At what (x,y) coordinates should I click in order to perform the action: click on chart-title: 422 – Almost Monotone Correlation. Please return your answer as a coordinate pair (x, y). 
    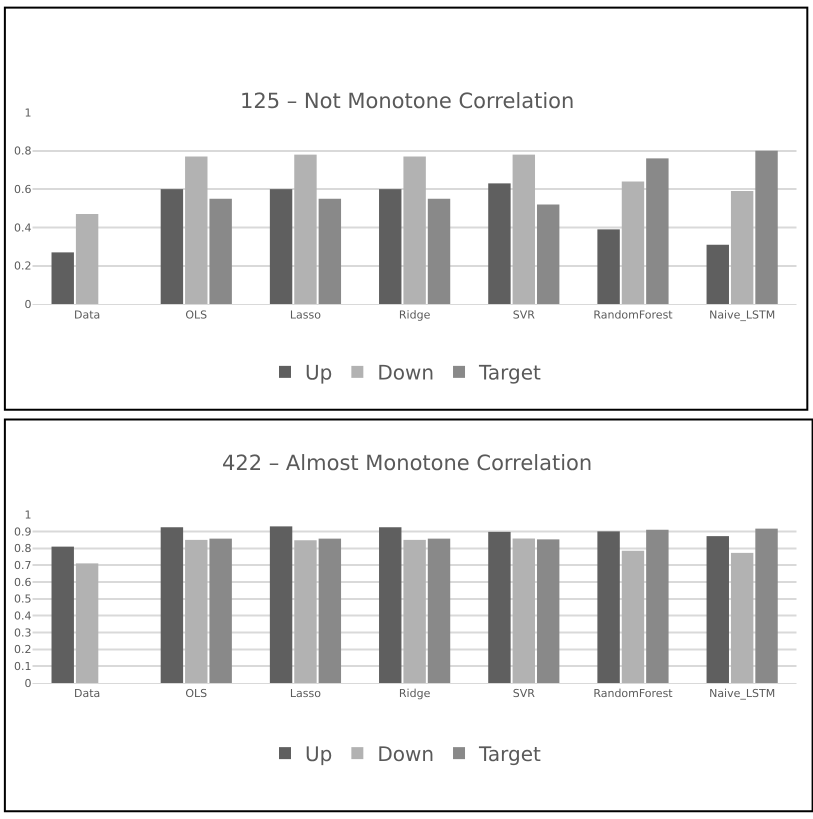
    Looking at the image, I should click on (407, 463).